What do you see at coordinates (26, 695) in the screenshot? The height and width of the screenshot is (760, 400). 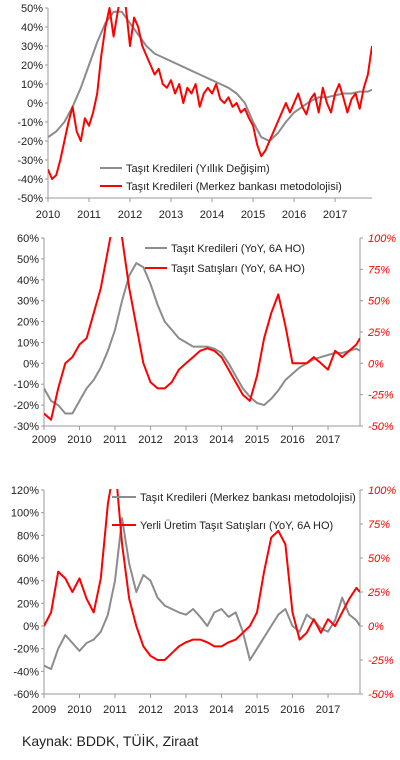 I see `y-tick-label: -60%` at bounding box center [26, 695].